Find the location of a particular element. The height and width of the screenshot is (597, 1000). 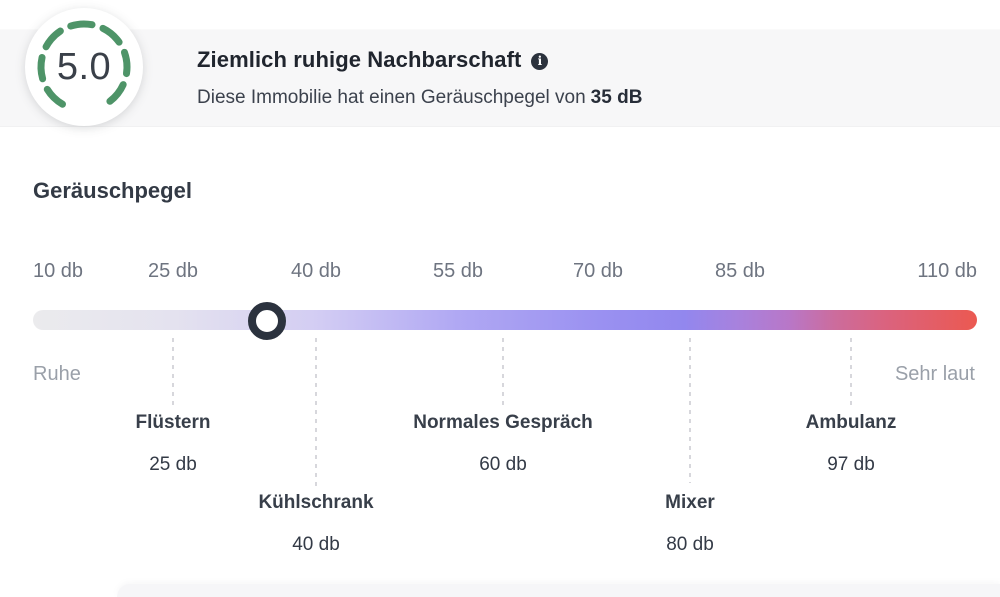

ref-point-normales-gespraech: Normales Gespräch 60 db is located at coordinates (503, 444).